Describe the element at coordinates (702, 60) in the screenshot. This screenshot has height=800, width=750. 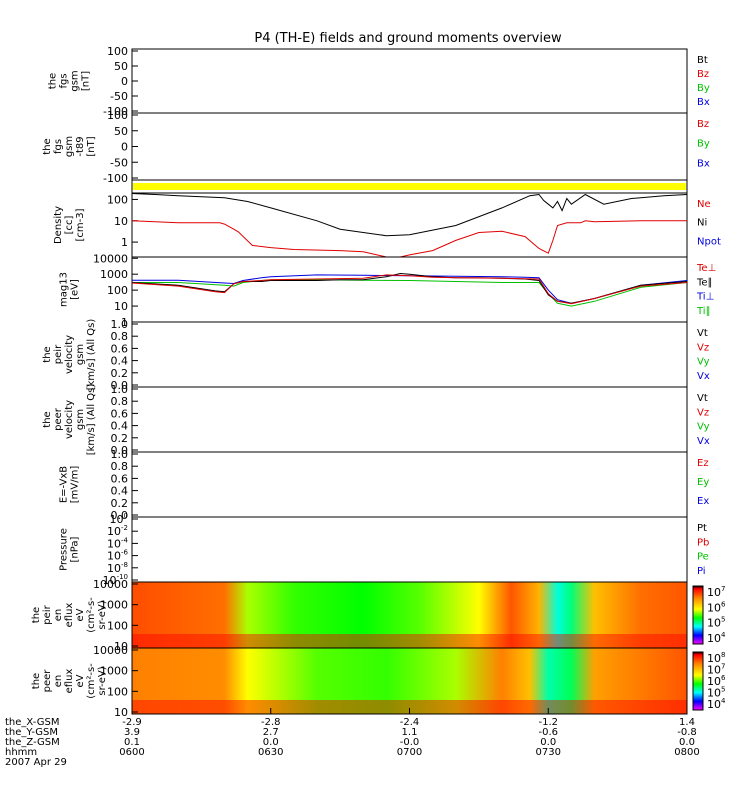
I see `legend-Bt: Bt` at that location.